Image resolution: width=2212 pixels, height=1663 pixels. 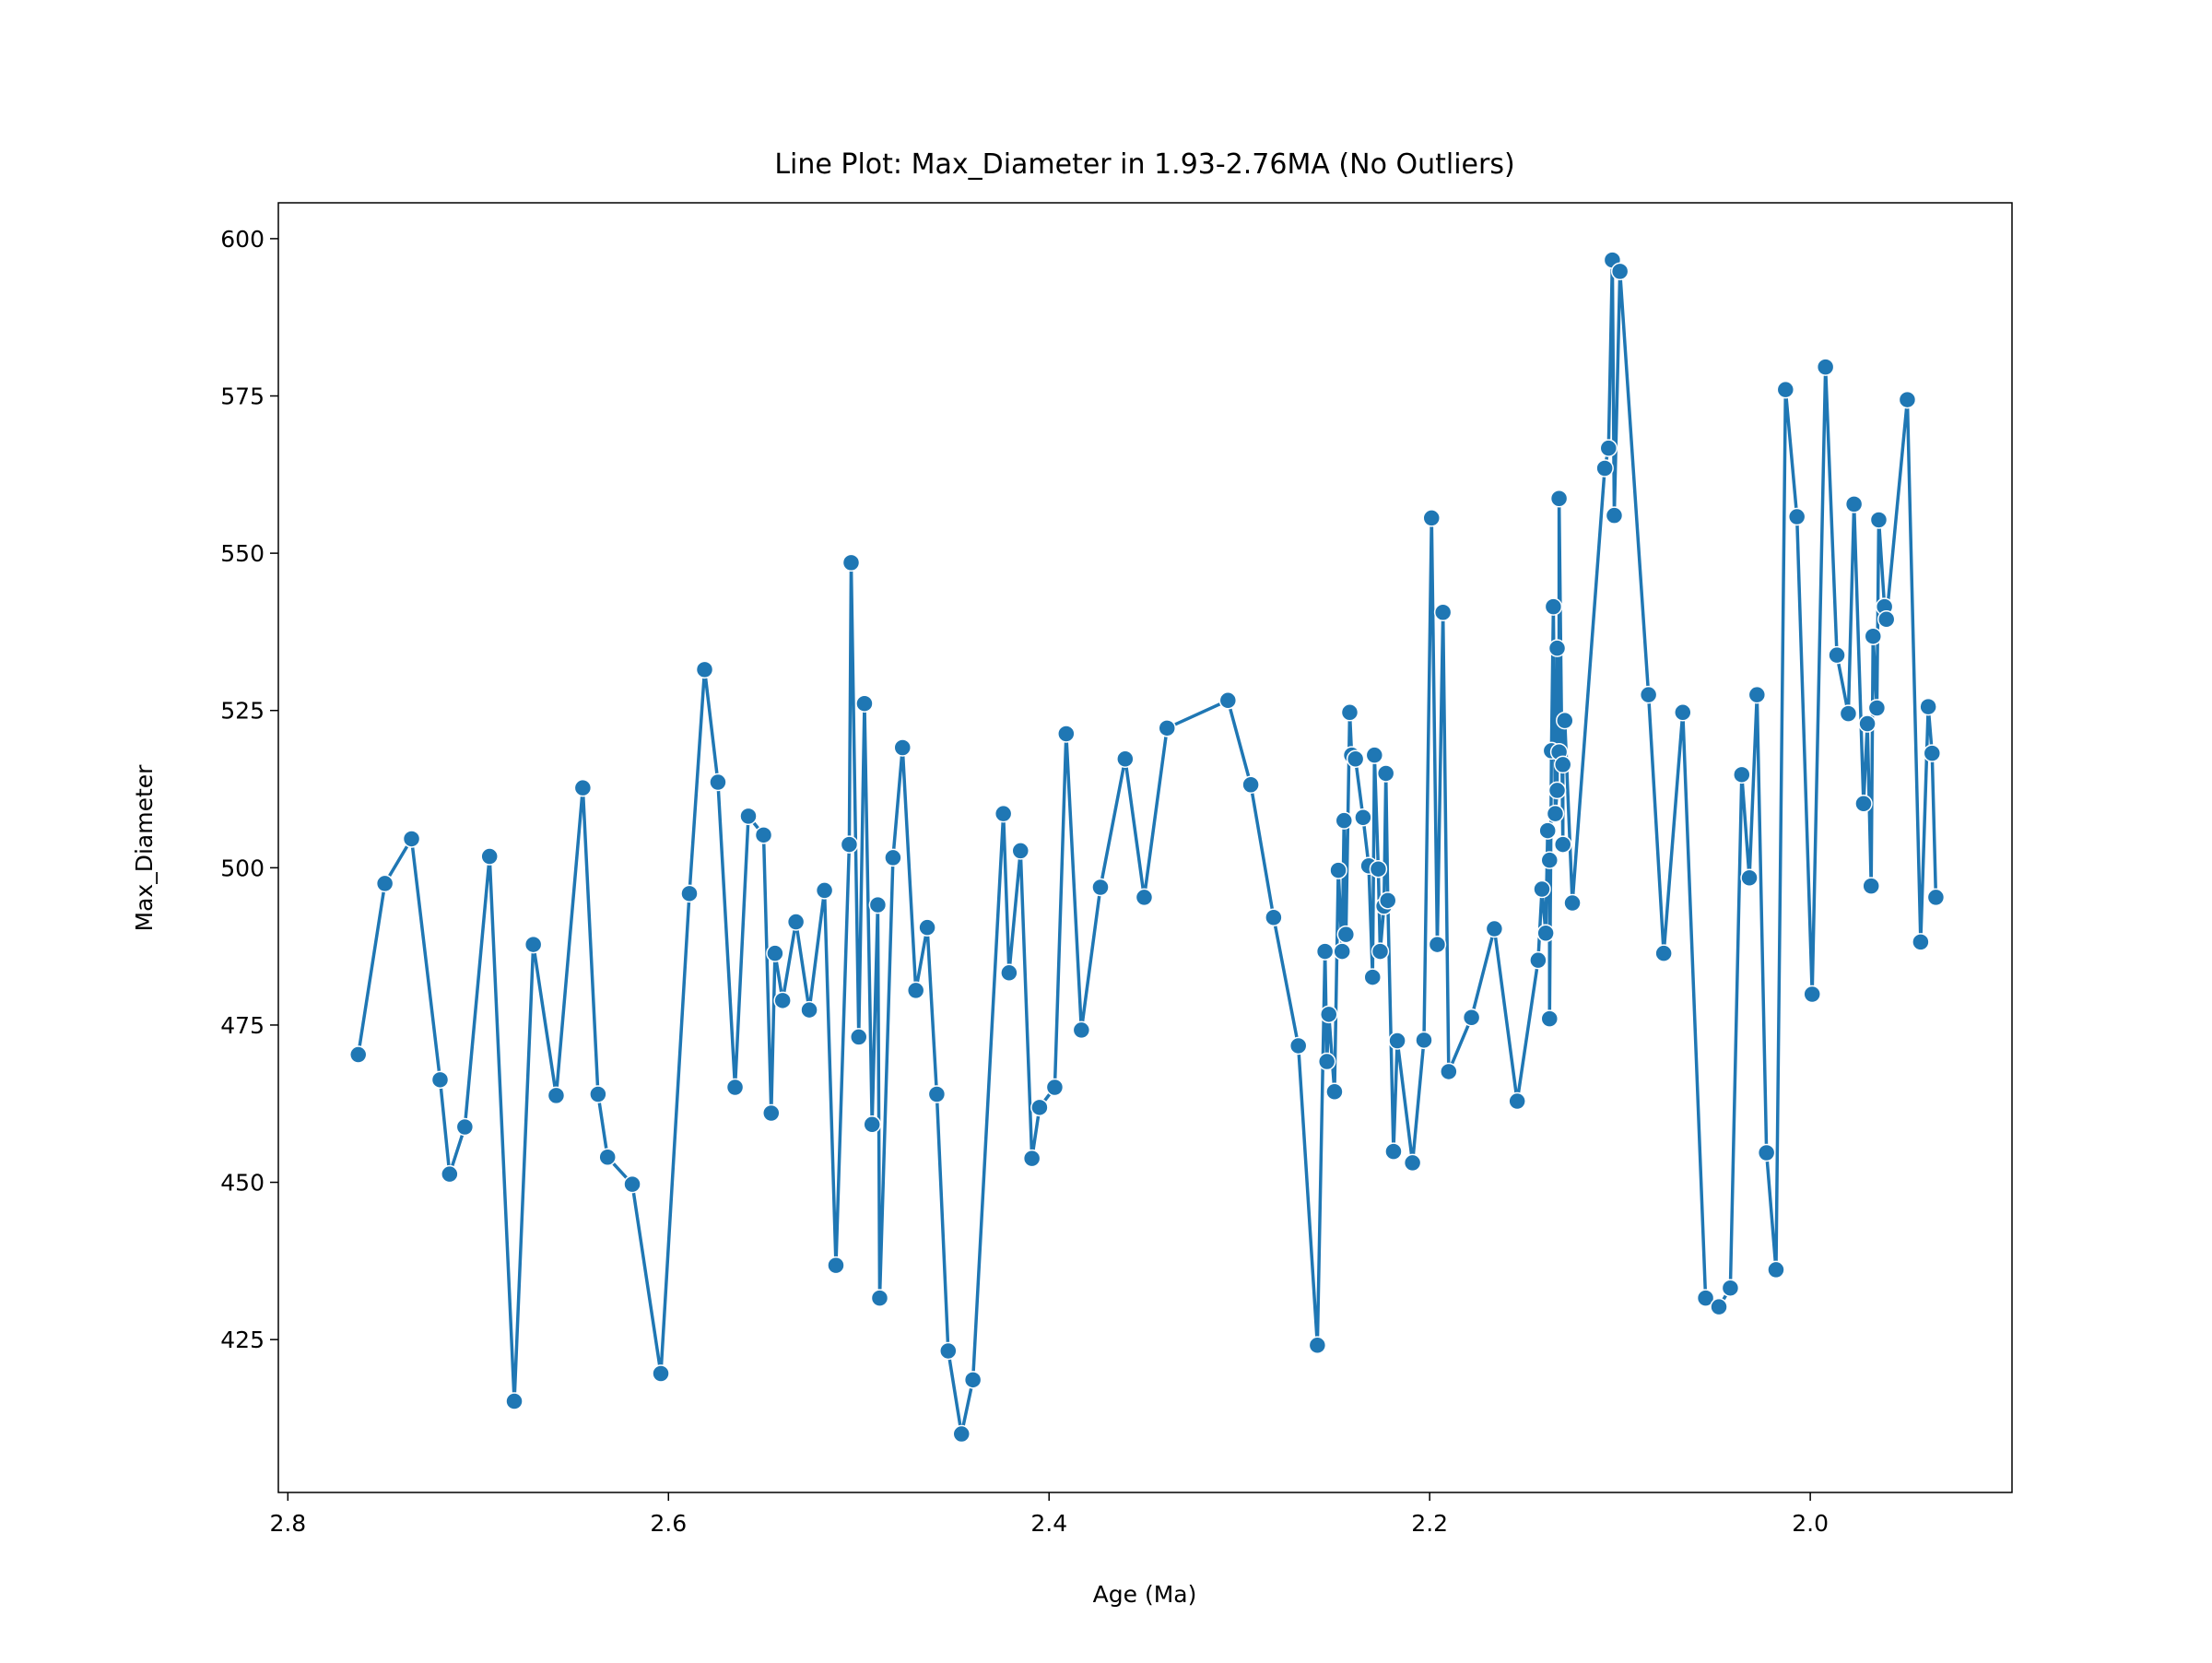 What do you see at coordinates (242, 239) in the screenshot?
I see `y-tick-label: 600` at bounding box center [242, 239].